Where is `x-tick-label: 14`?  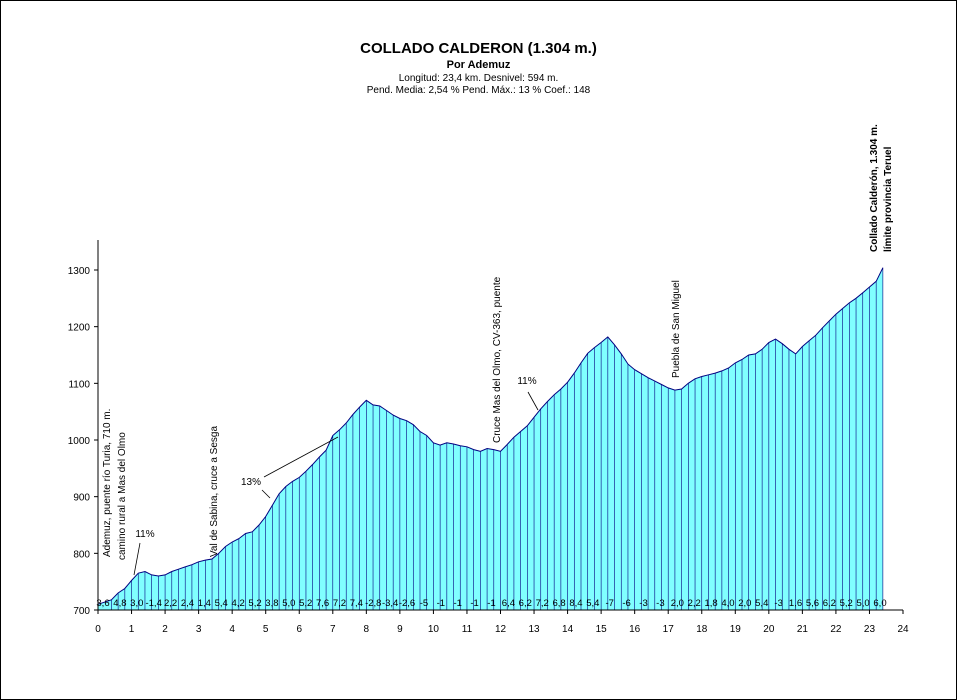 x-tick-label: 14 is located at coordinates (568, 629).